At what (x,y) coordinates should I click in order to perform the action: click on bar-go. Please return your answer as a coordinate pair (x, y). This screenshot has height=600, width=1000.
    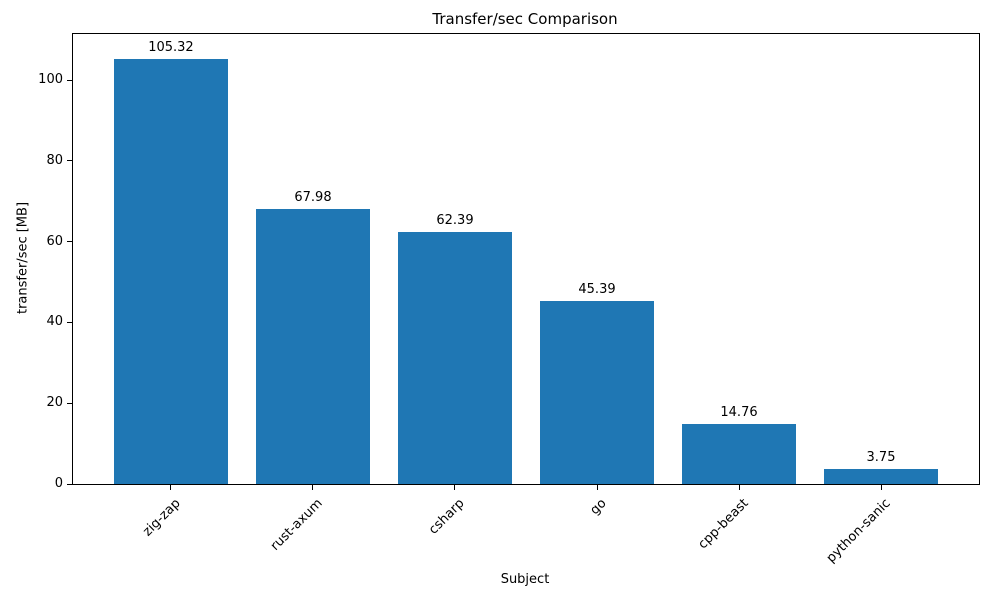
    Looking at the image, I should click on (597, 392).